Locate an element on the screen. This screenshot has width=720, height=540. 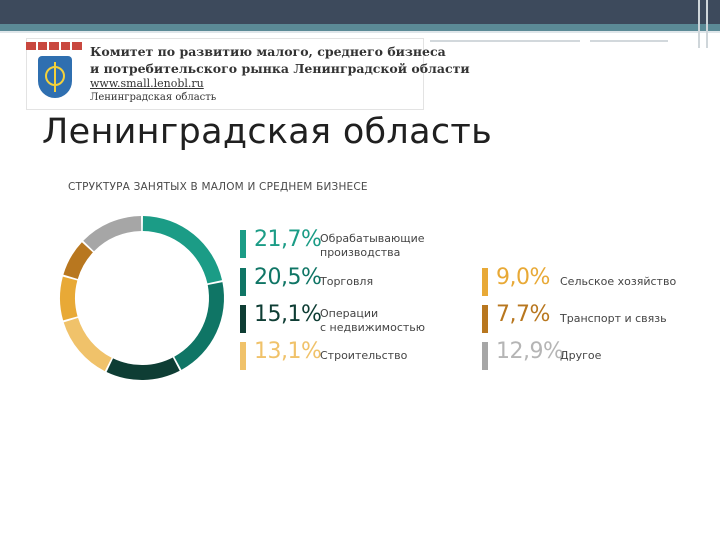
legend-value: 15,1% is located at coordinates (288, 314).